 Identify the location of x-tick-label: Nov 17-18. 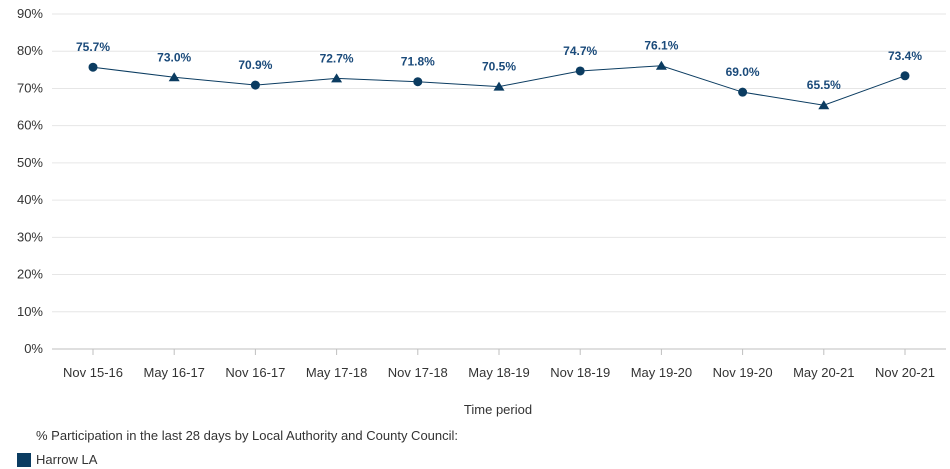
(418, 372).